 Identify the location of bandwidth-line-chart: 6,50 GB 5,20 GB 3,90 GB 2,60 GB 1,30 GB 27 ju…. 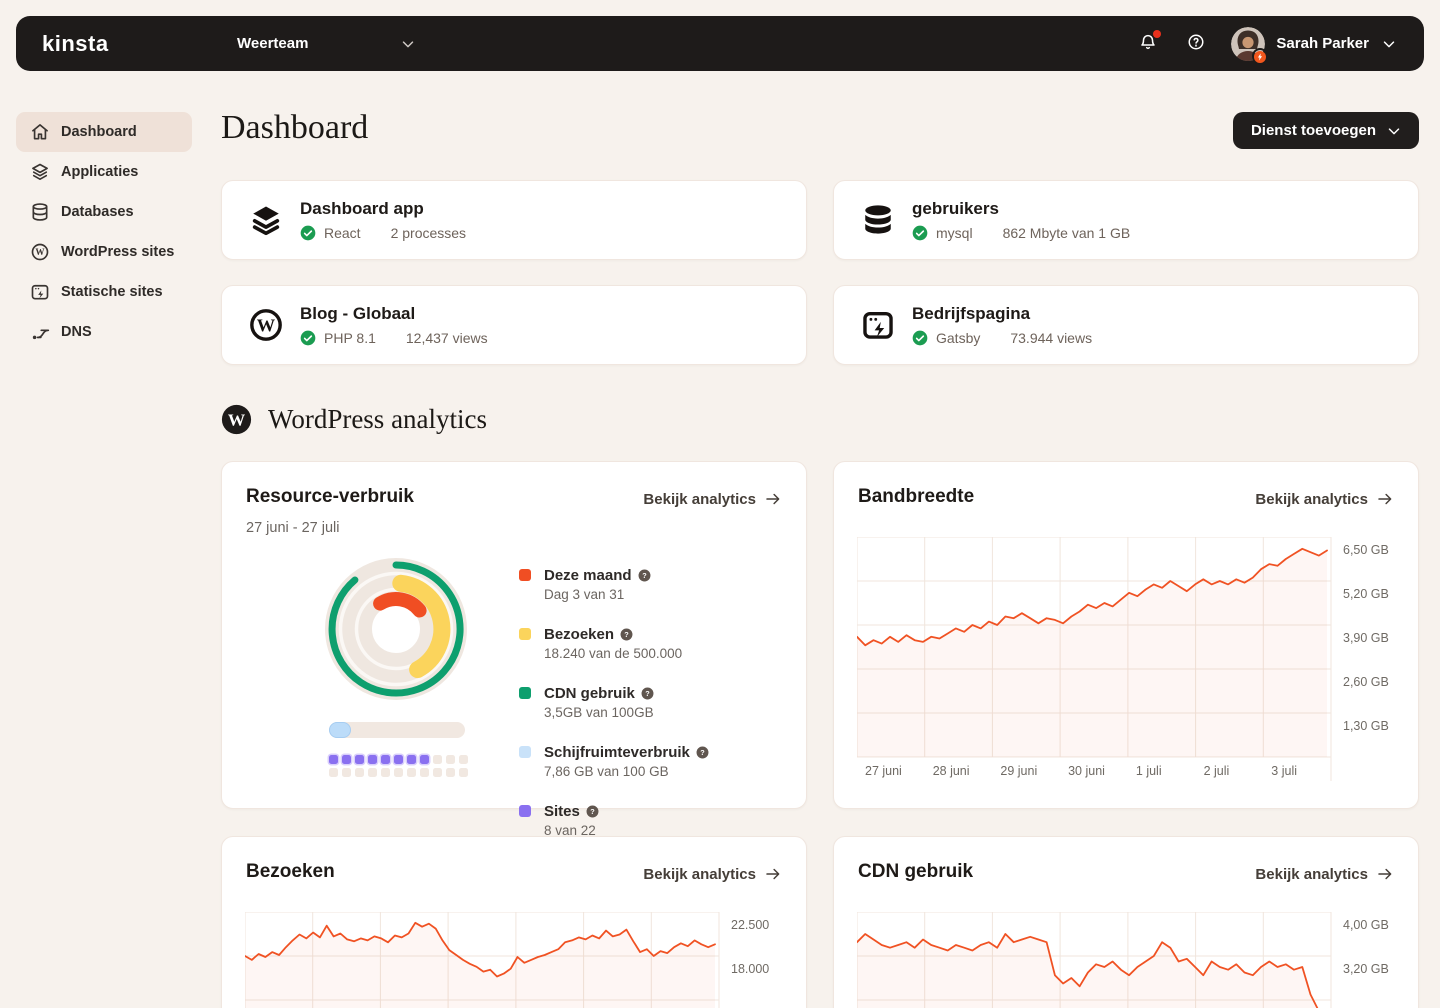
(1123, 659).